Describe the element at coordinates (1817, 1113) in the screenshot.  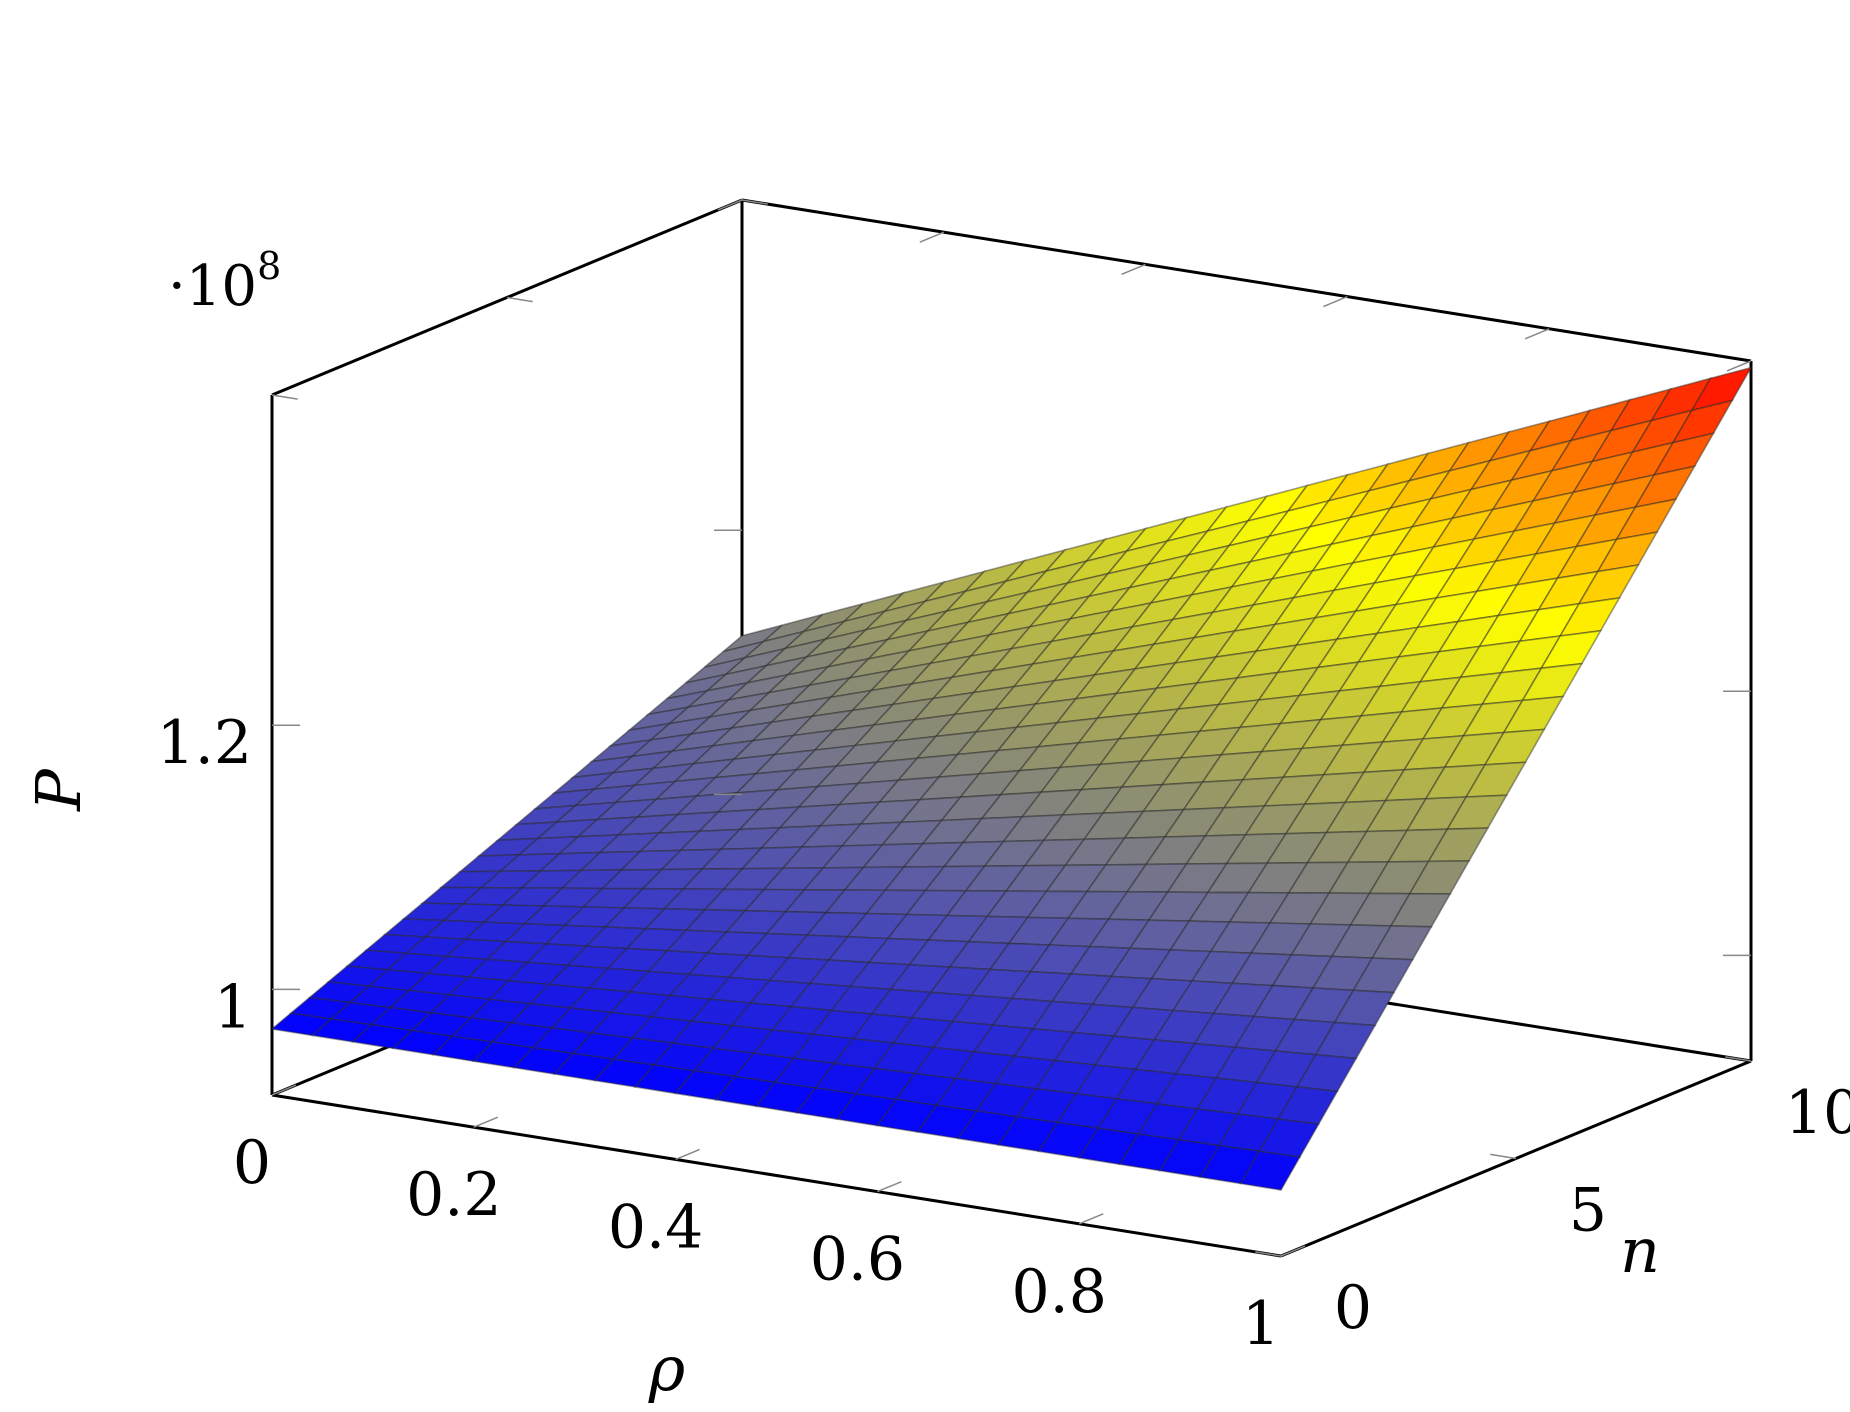
I see `y-tick-label: 10` at that location.